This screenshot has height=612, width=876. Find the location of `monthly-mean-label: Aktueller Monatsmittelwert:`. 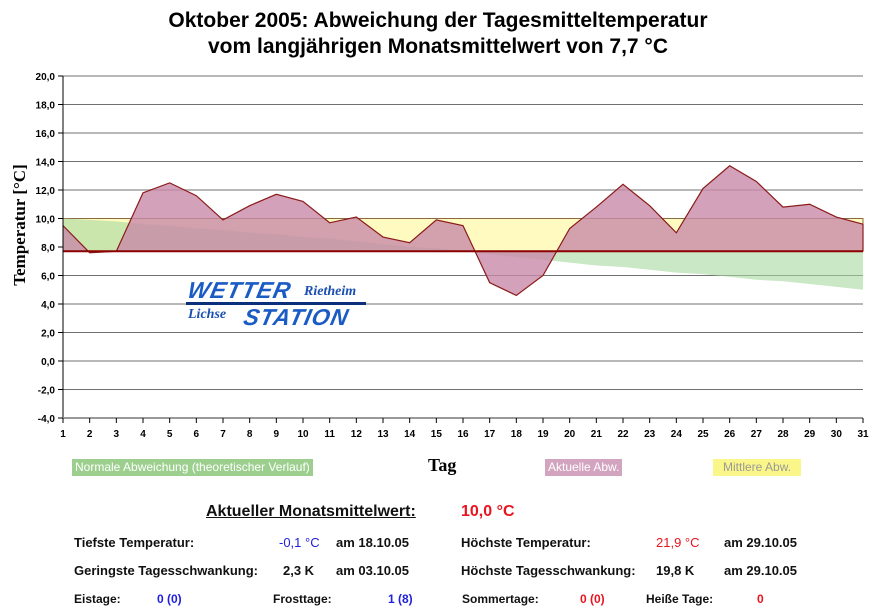

monthly-mean-label: Aktueller Monatsmittelwert: is located at coordinates (311, 511).